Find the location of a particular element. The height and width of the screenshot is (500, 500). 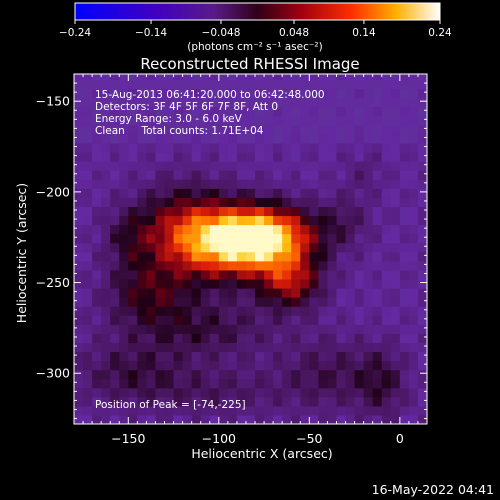

colorbar-ticks: −0.24 −0.14 −0.048 0.048 0.14 0.24 is located at coordinates (255, 29).